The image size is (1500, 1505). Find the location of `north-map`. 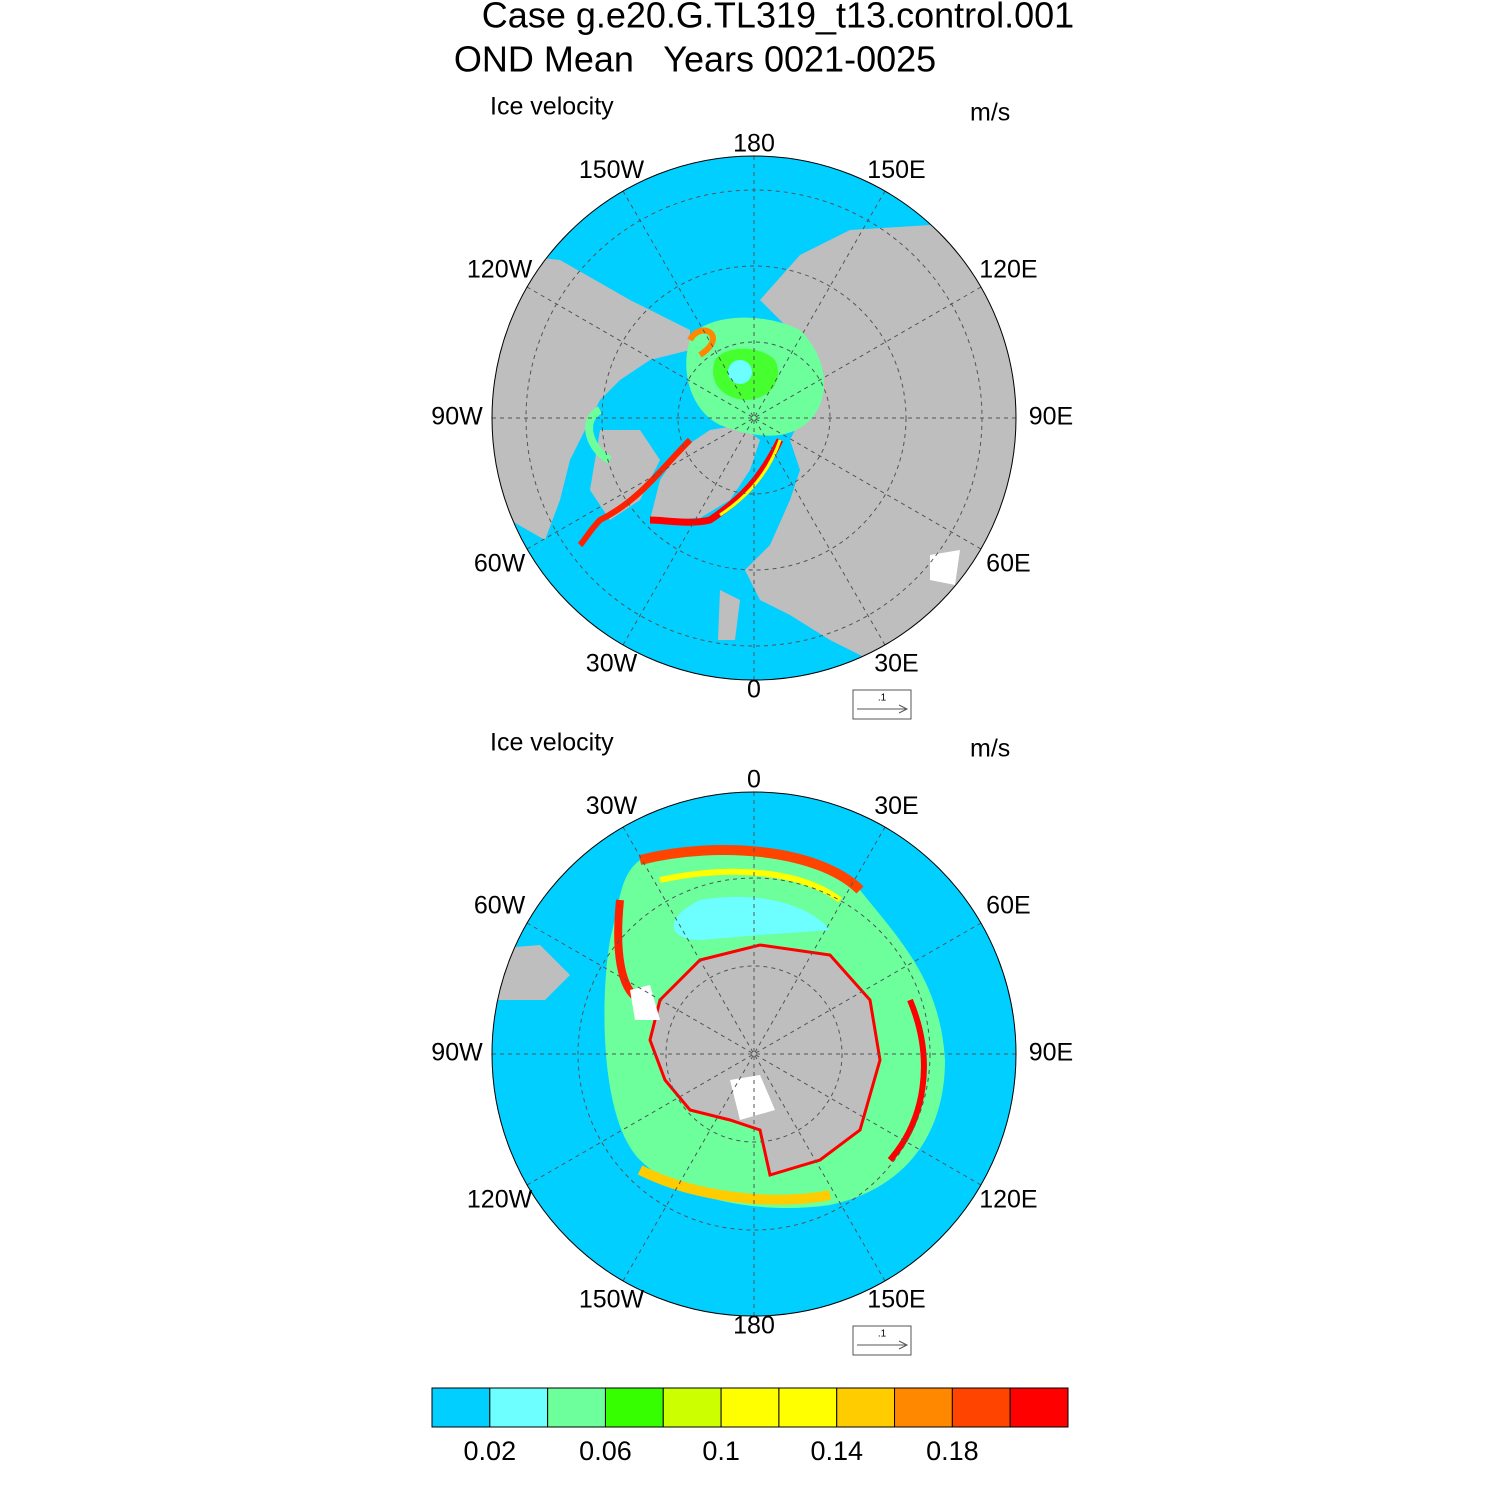

north-map is located at coordinates (754, 418).